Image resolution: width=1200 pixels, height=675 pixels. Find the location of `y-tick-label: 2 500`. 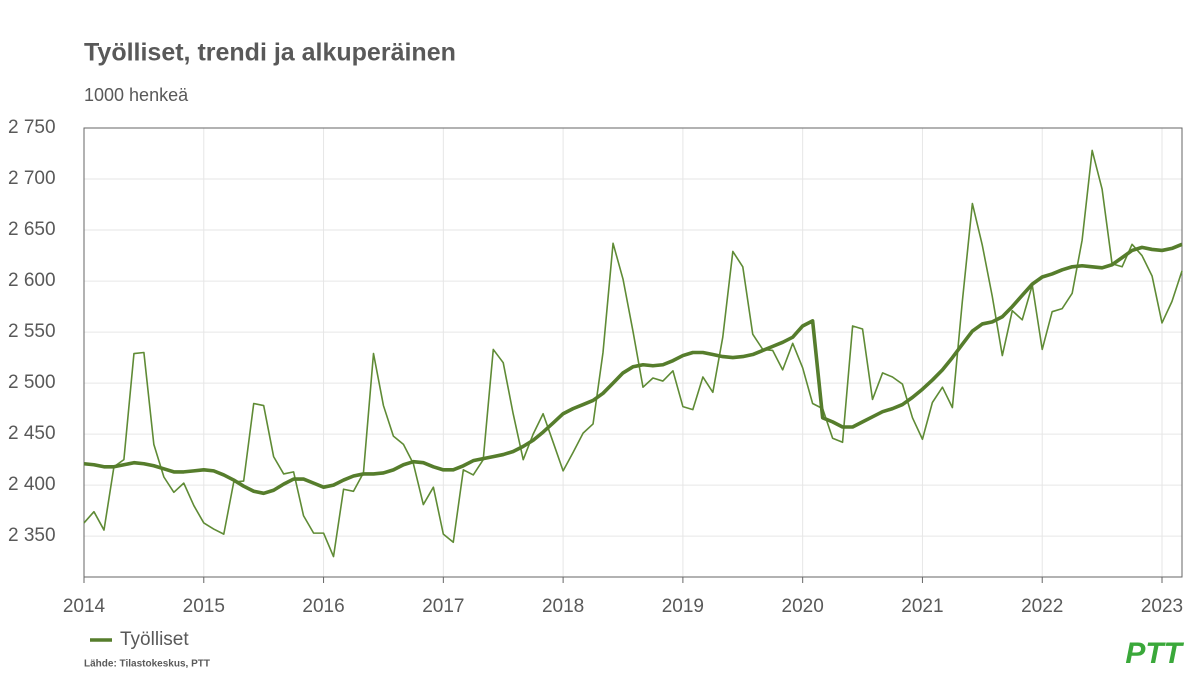

y-tick-label: 2 500 is located at coordinates (32, 382).